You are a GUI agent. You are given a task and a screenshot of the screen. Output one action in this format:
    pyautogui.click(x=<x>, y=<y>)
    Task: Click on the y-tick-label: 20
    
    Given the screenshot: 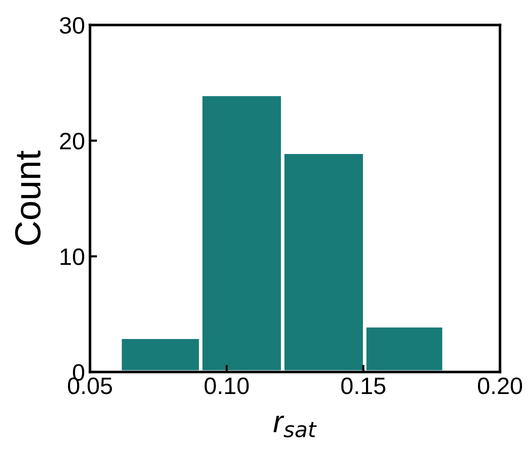 What is the action you would take?
    pyautogui.click(x=72, y=141)
    